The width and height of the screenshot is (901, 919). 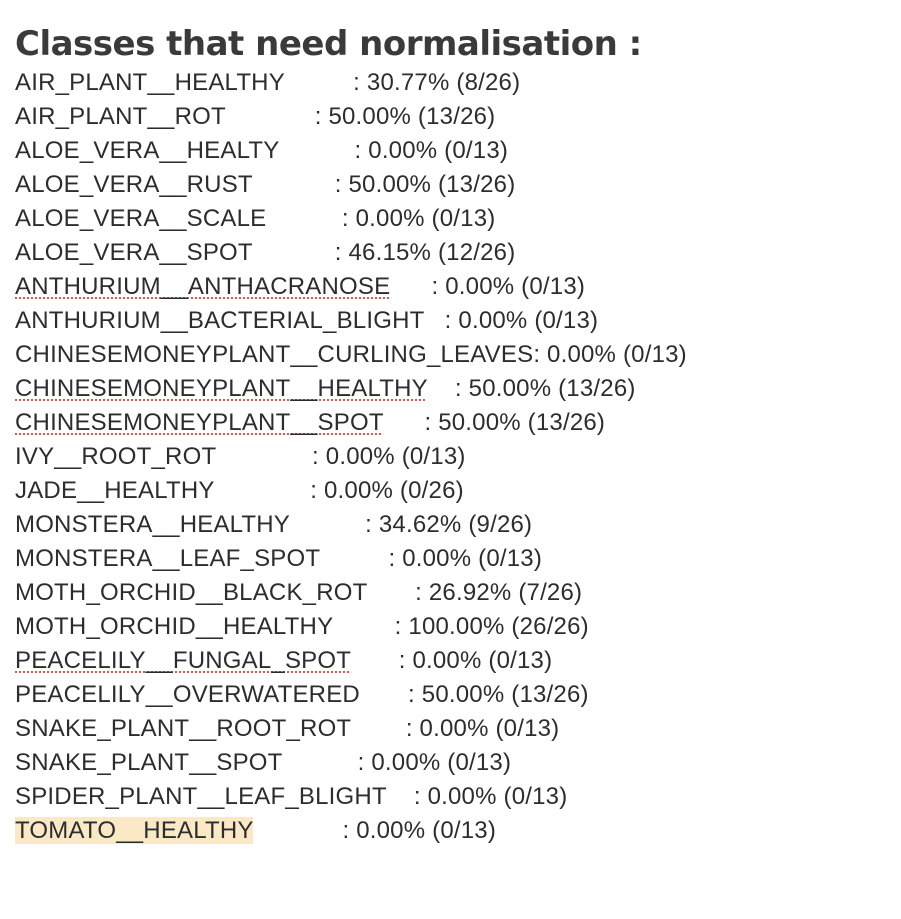 I want to click on class-row-air-plant-rot: AIR_PLANT__ROT : 50.00% (13/26), so click(x=458, y=117).